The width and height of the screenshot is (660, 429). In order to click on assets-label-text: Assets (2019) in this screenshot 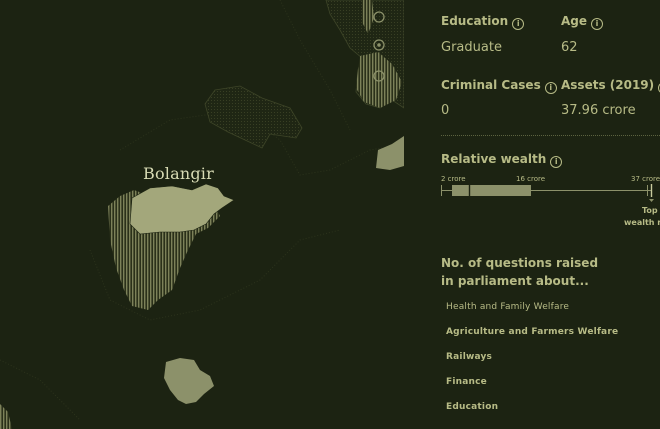, I will do `click(608, 85)`.